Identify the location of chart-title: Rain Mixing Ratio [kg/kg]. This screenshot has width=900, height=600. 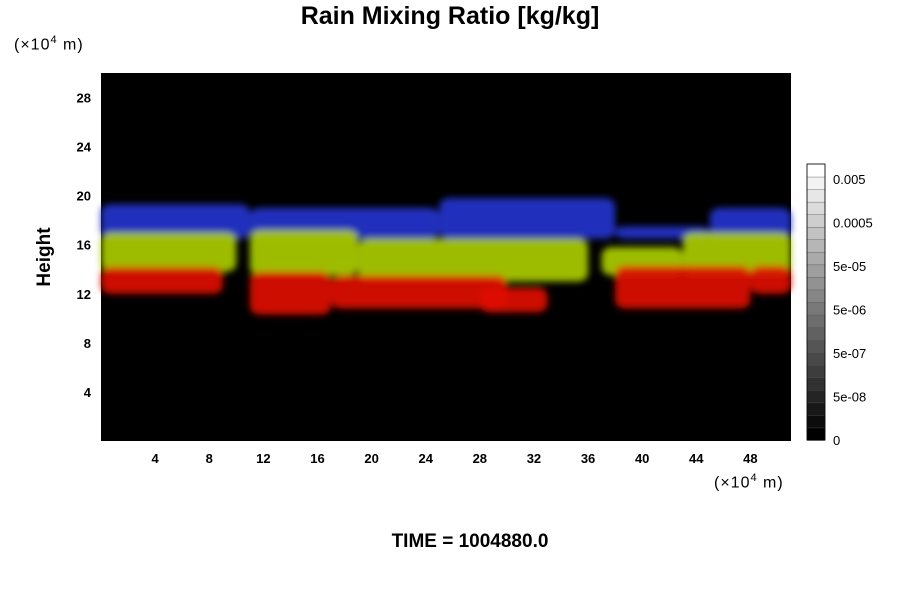
(450, 16).